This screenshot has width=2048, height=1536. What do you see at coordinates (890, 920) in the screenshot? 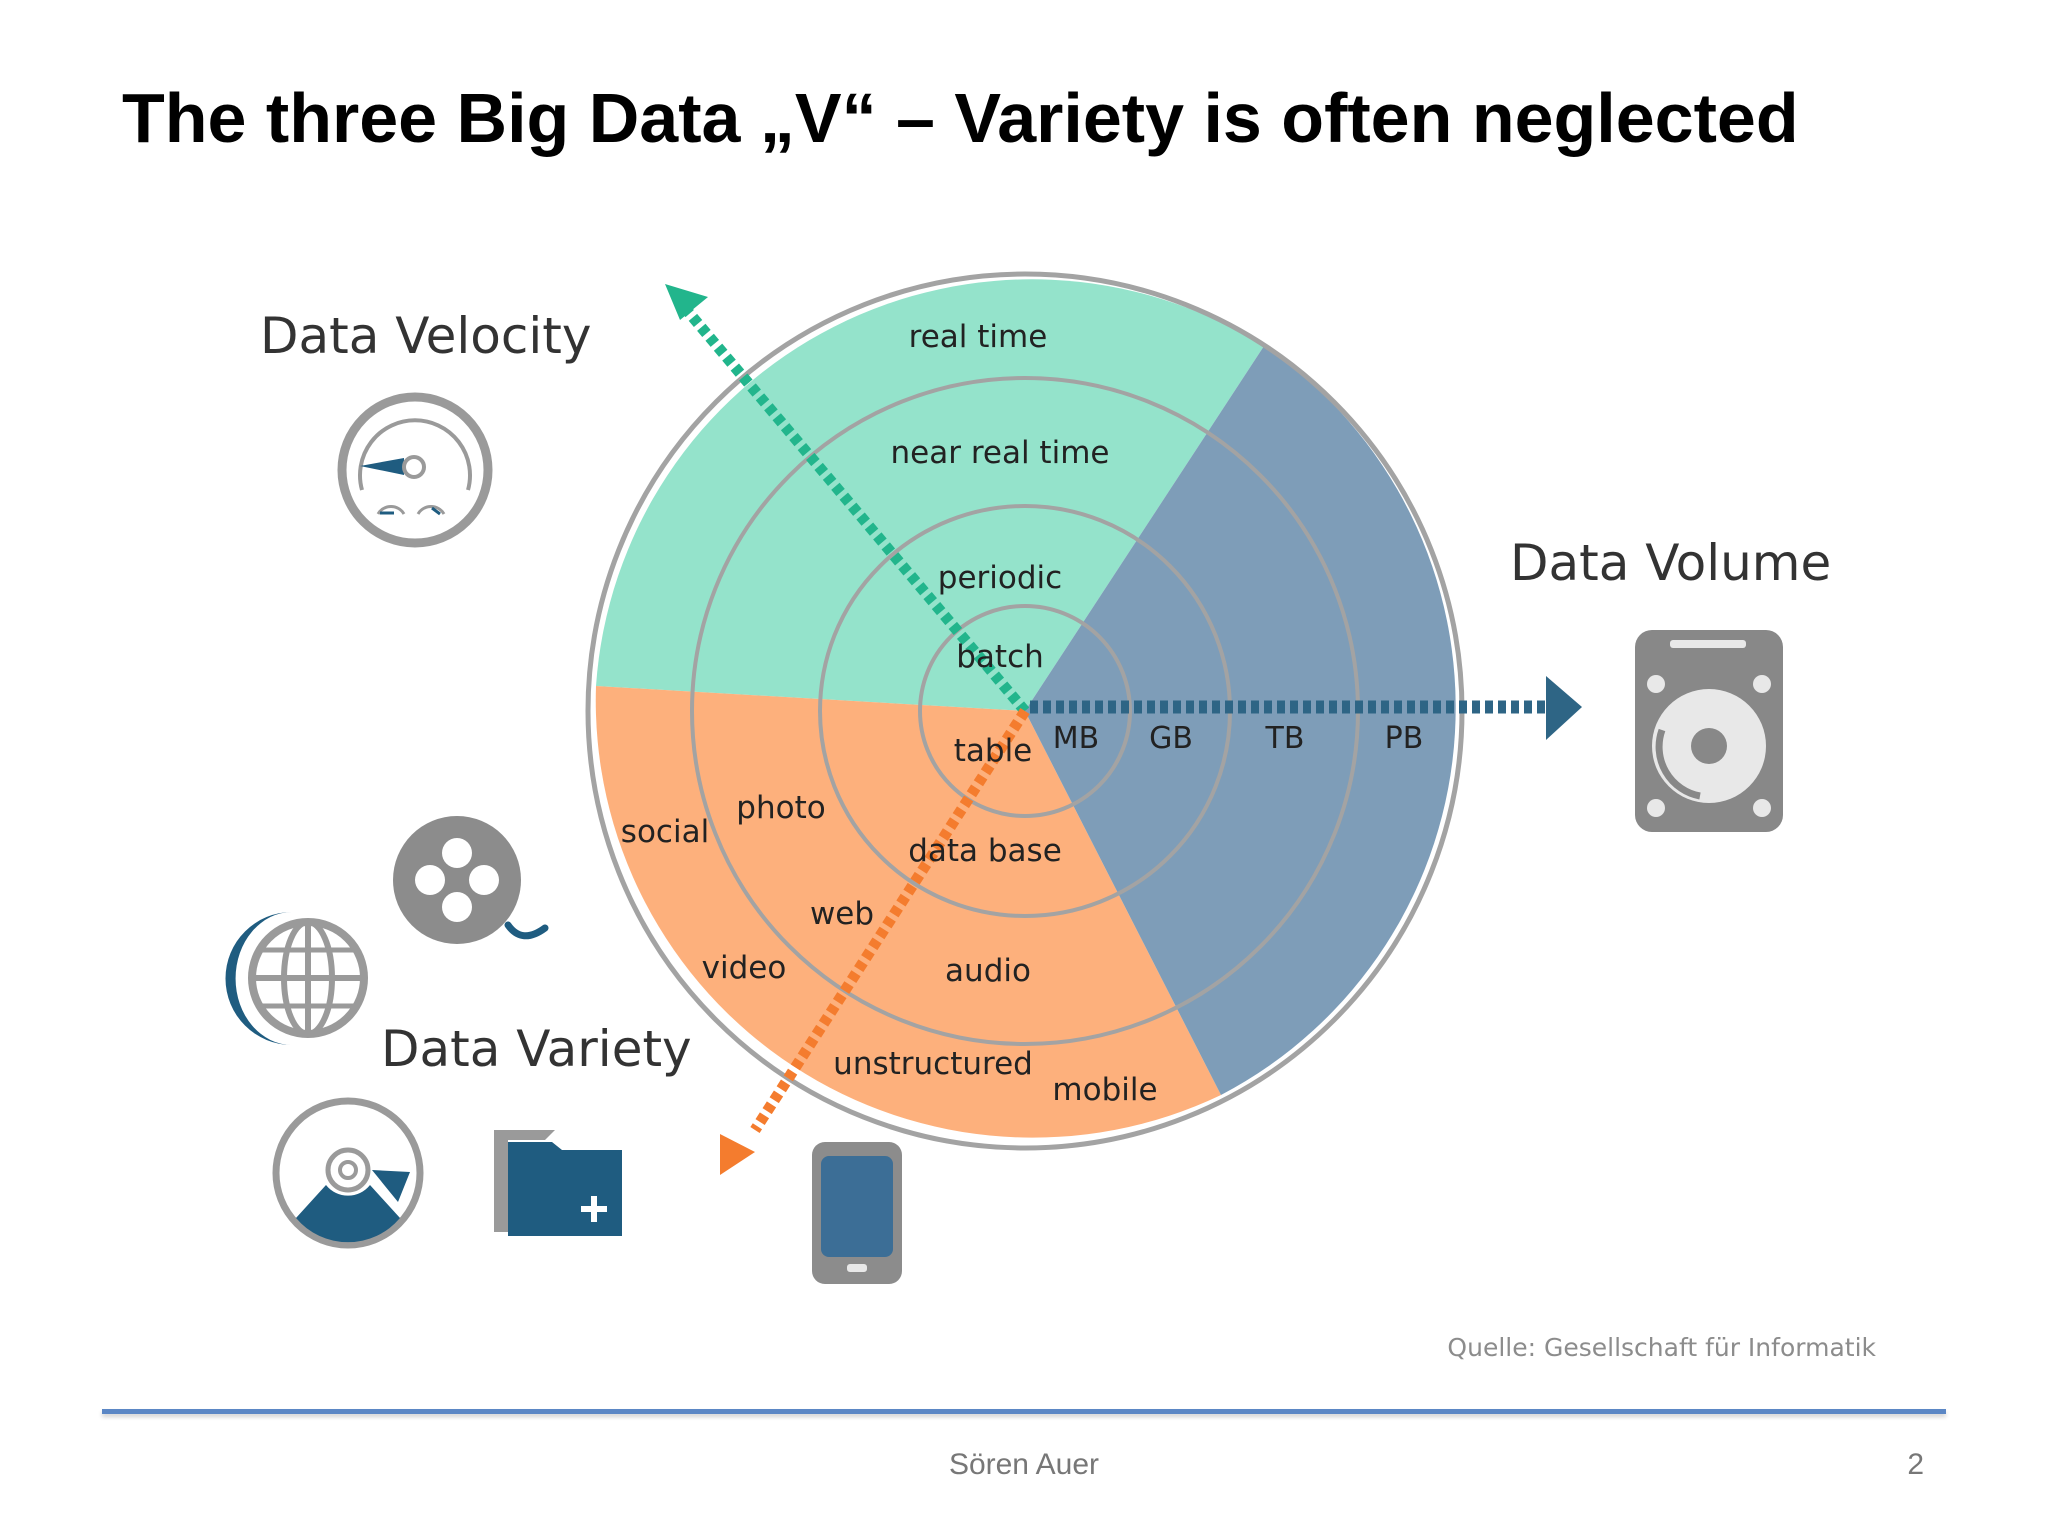
I see `variety-arrow-line` at bounding box center [890, 920].